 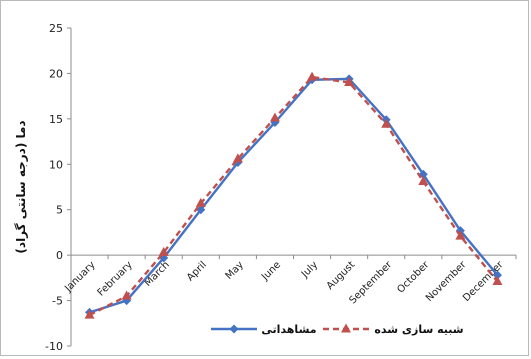 I want to click on y-tick-label: 0, so click(x=59, y=255).